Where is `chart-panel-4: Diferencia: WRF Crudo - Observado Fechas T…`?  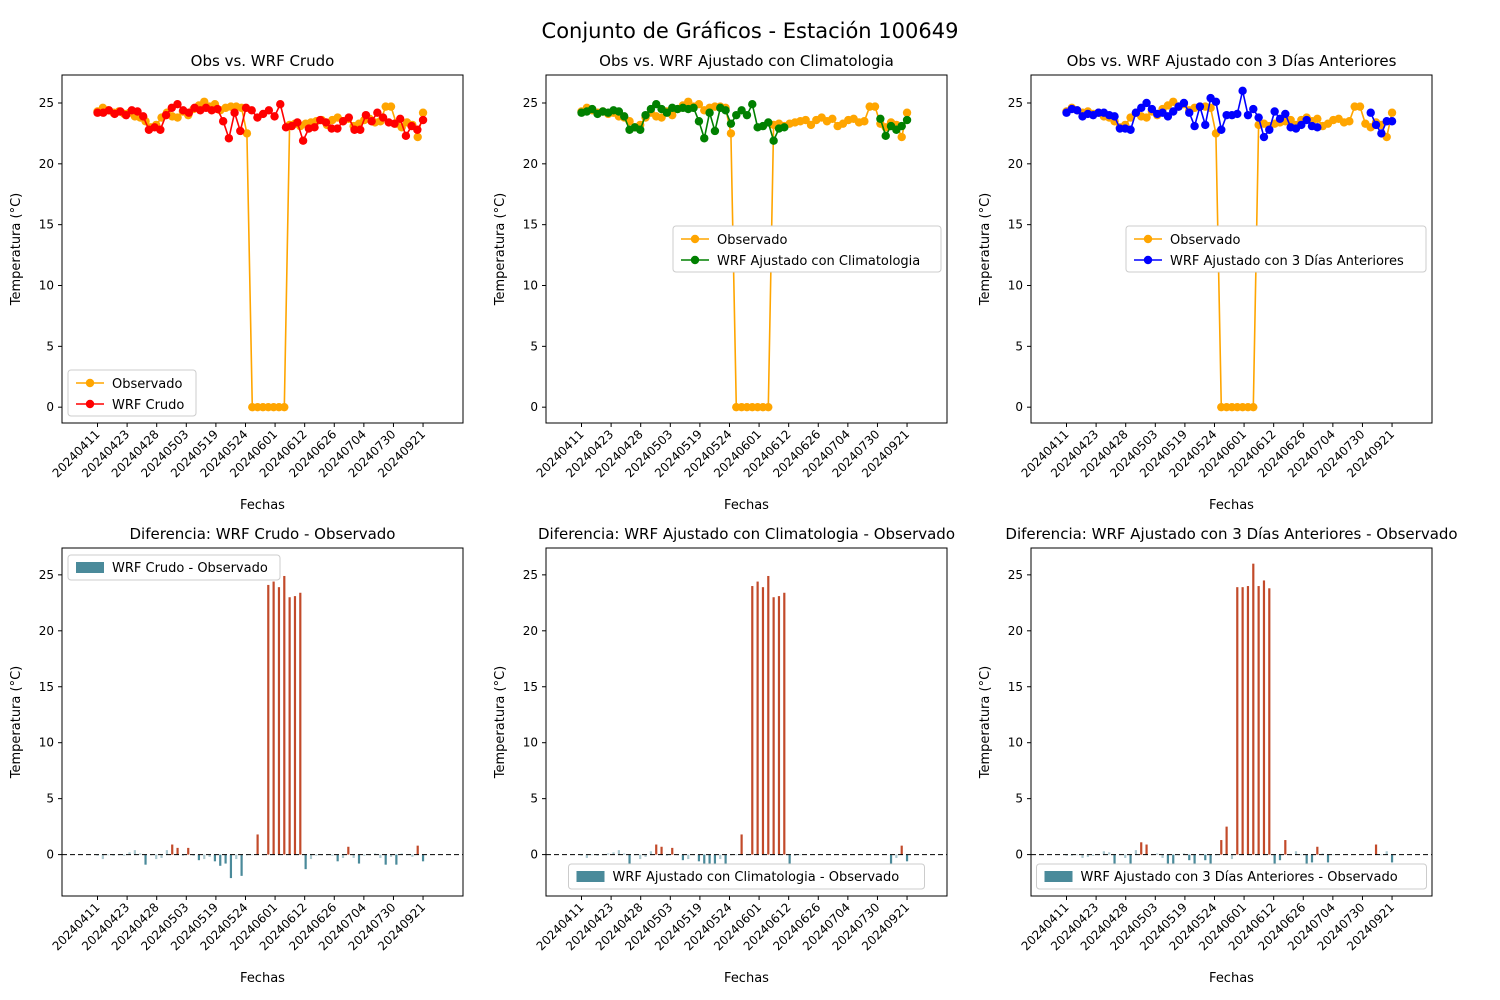
chart-panel-4: Diferencia: WRF Crudo - Observado Fechas T… is located at coordinates (236, 755).